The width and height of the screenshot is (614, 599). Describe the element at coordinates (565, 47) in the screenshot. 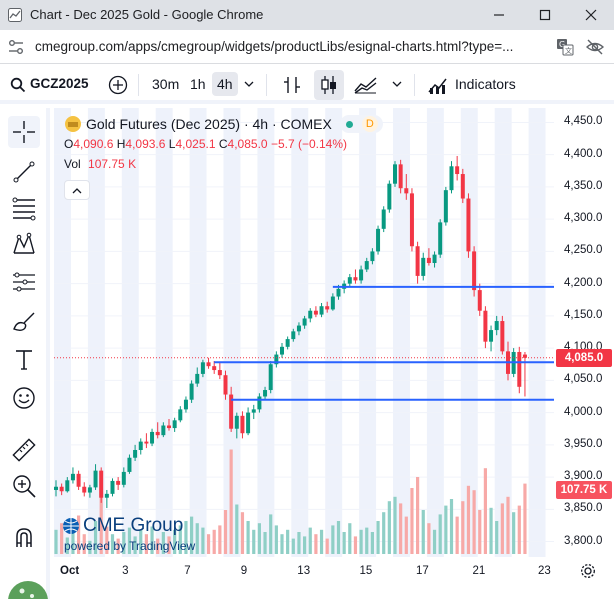

I see `translate-icon: G 文` at that location.